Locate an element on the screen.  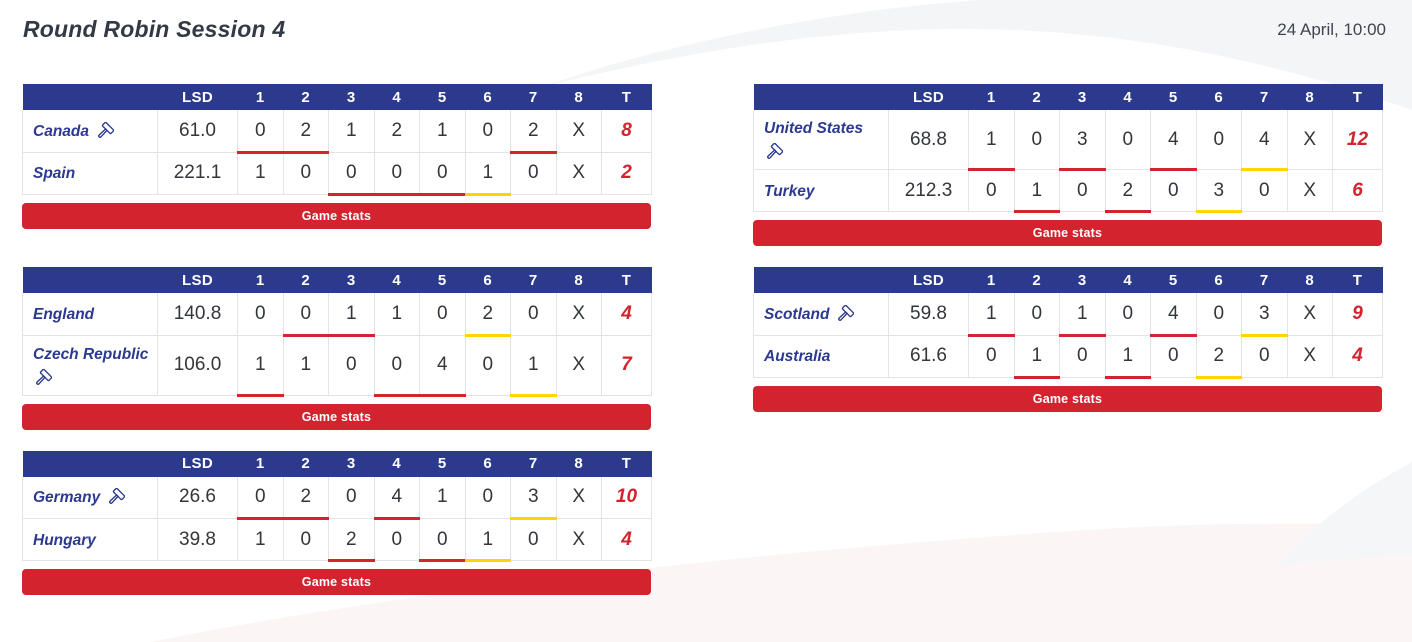
team-cell: England is located at coordinates (90, 314).